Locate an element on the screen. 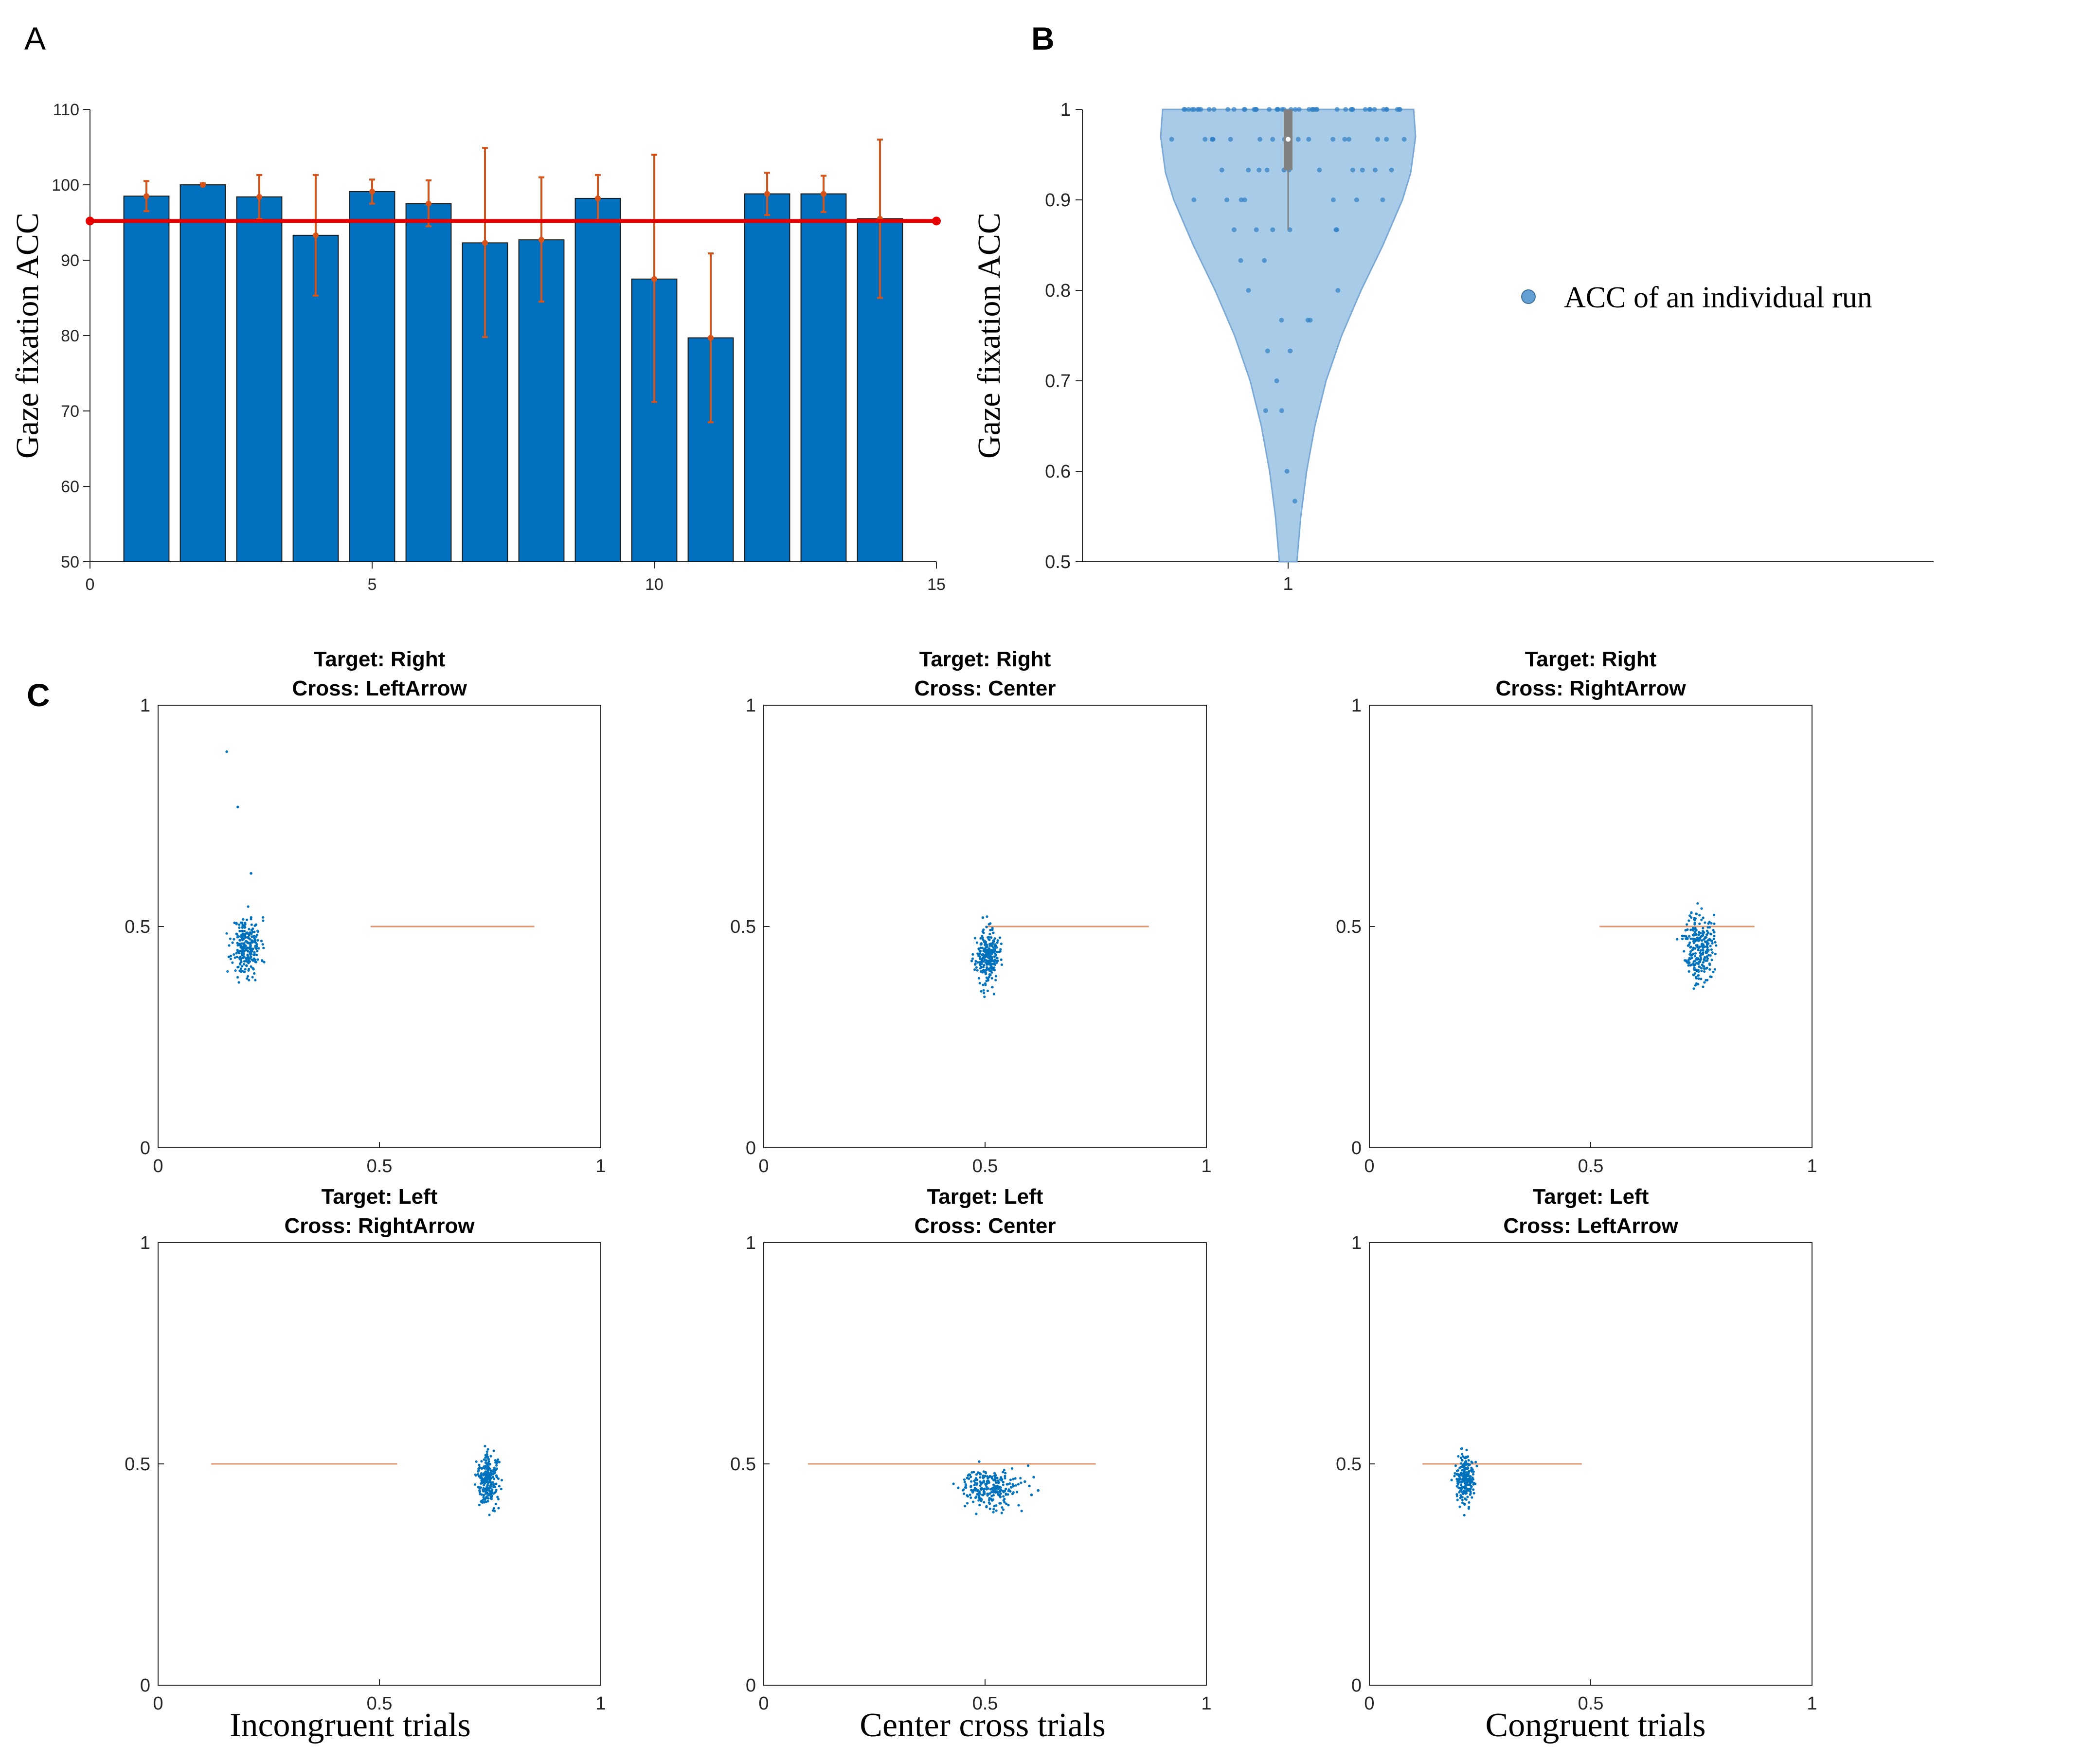 This screenshot has height=1763, width=2100. panel-a-bar-chart: 50 60 70 80 90 100 110 0 5 10 15 Gaze fixation ACC is located at coordinates (478, 347).